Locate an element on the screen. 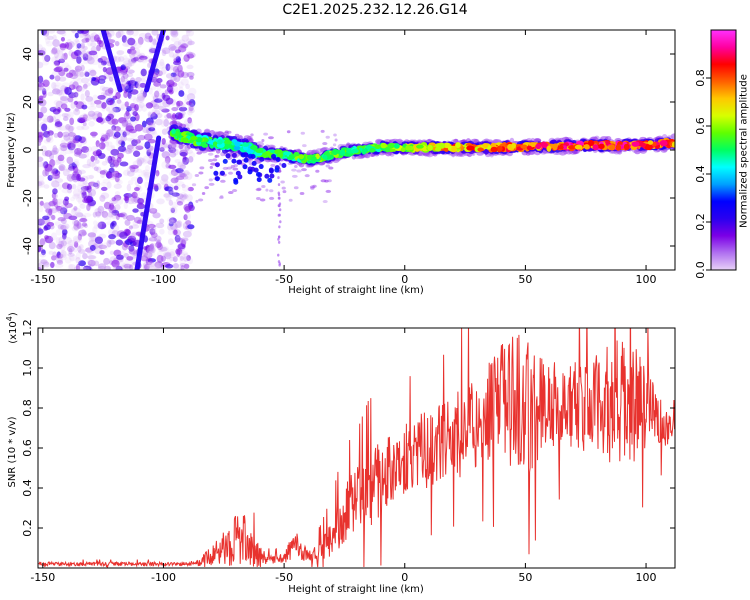 The image size is (750, 600). snr-x-tick-label: -100 is located at coordinates (163, 577).